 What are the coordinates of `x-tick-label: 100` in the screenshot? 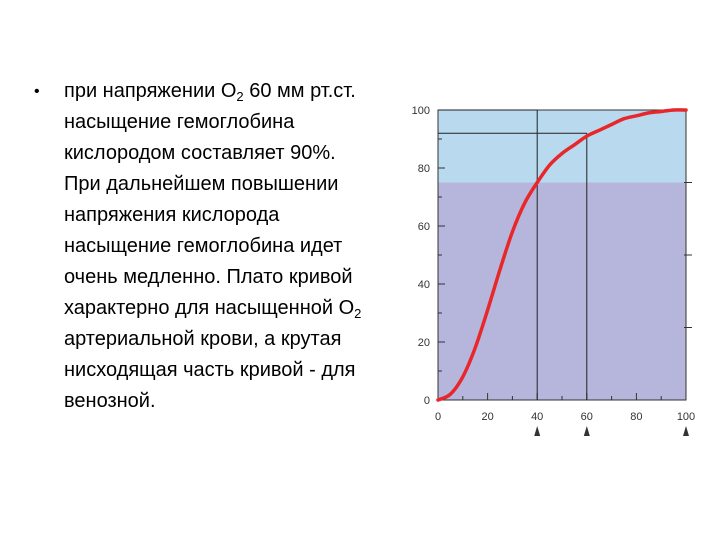 It's located at (686, 417).